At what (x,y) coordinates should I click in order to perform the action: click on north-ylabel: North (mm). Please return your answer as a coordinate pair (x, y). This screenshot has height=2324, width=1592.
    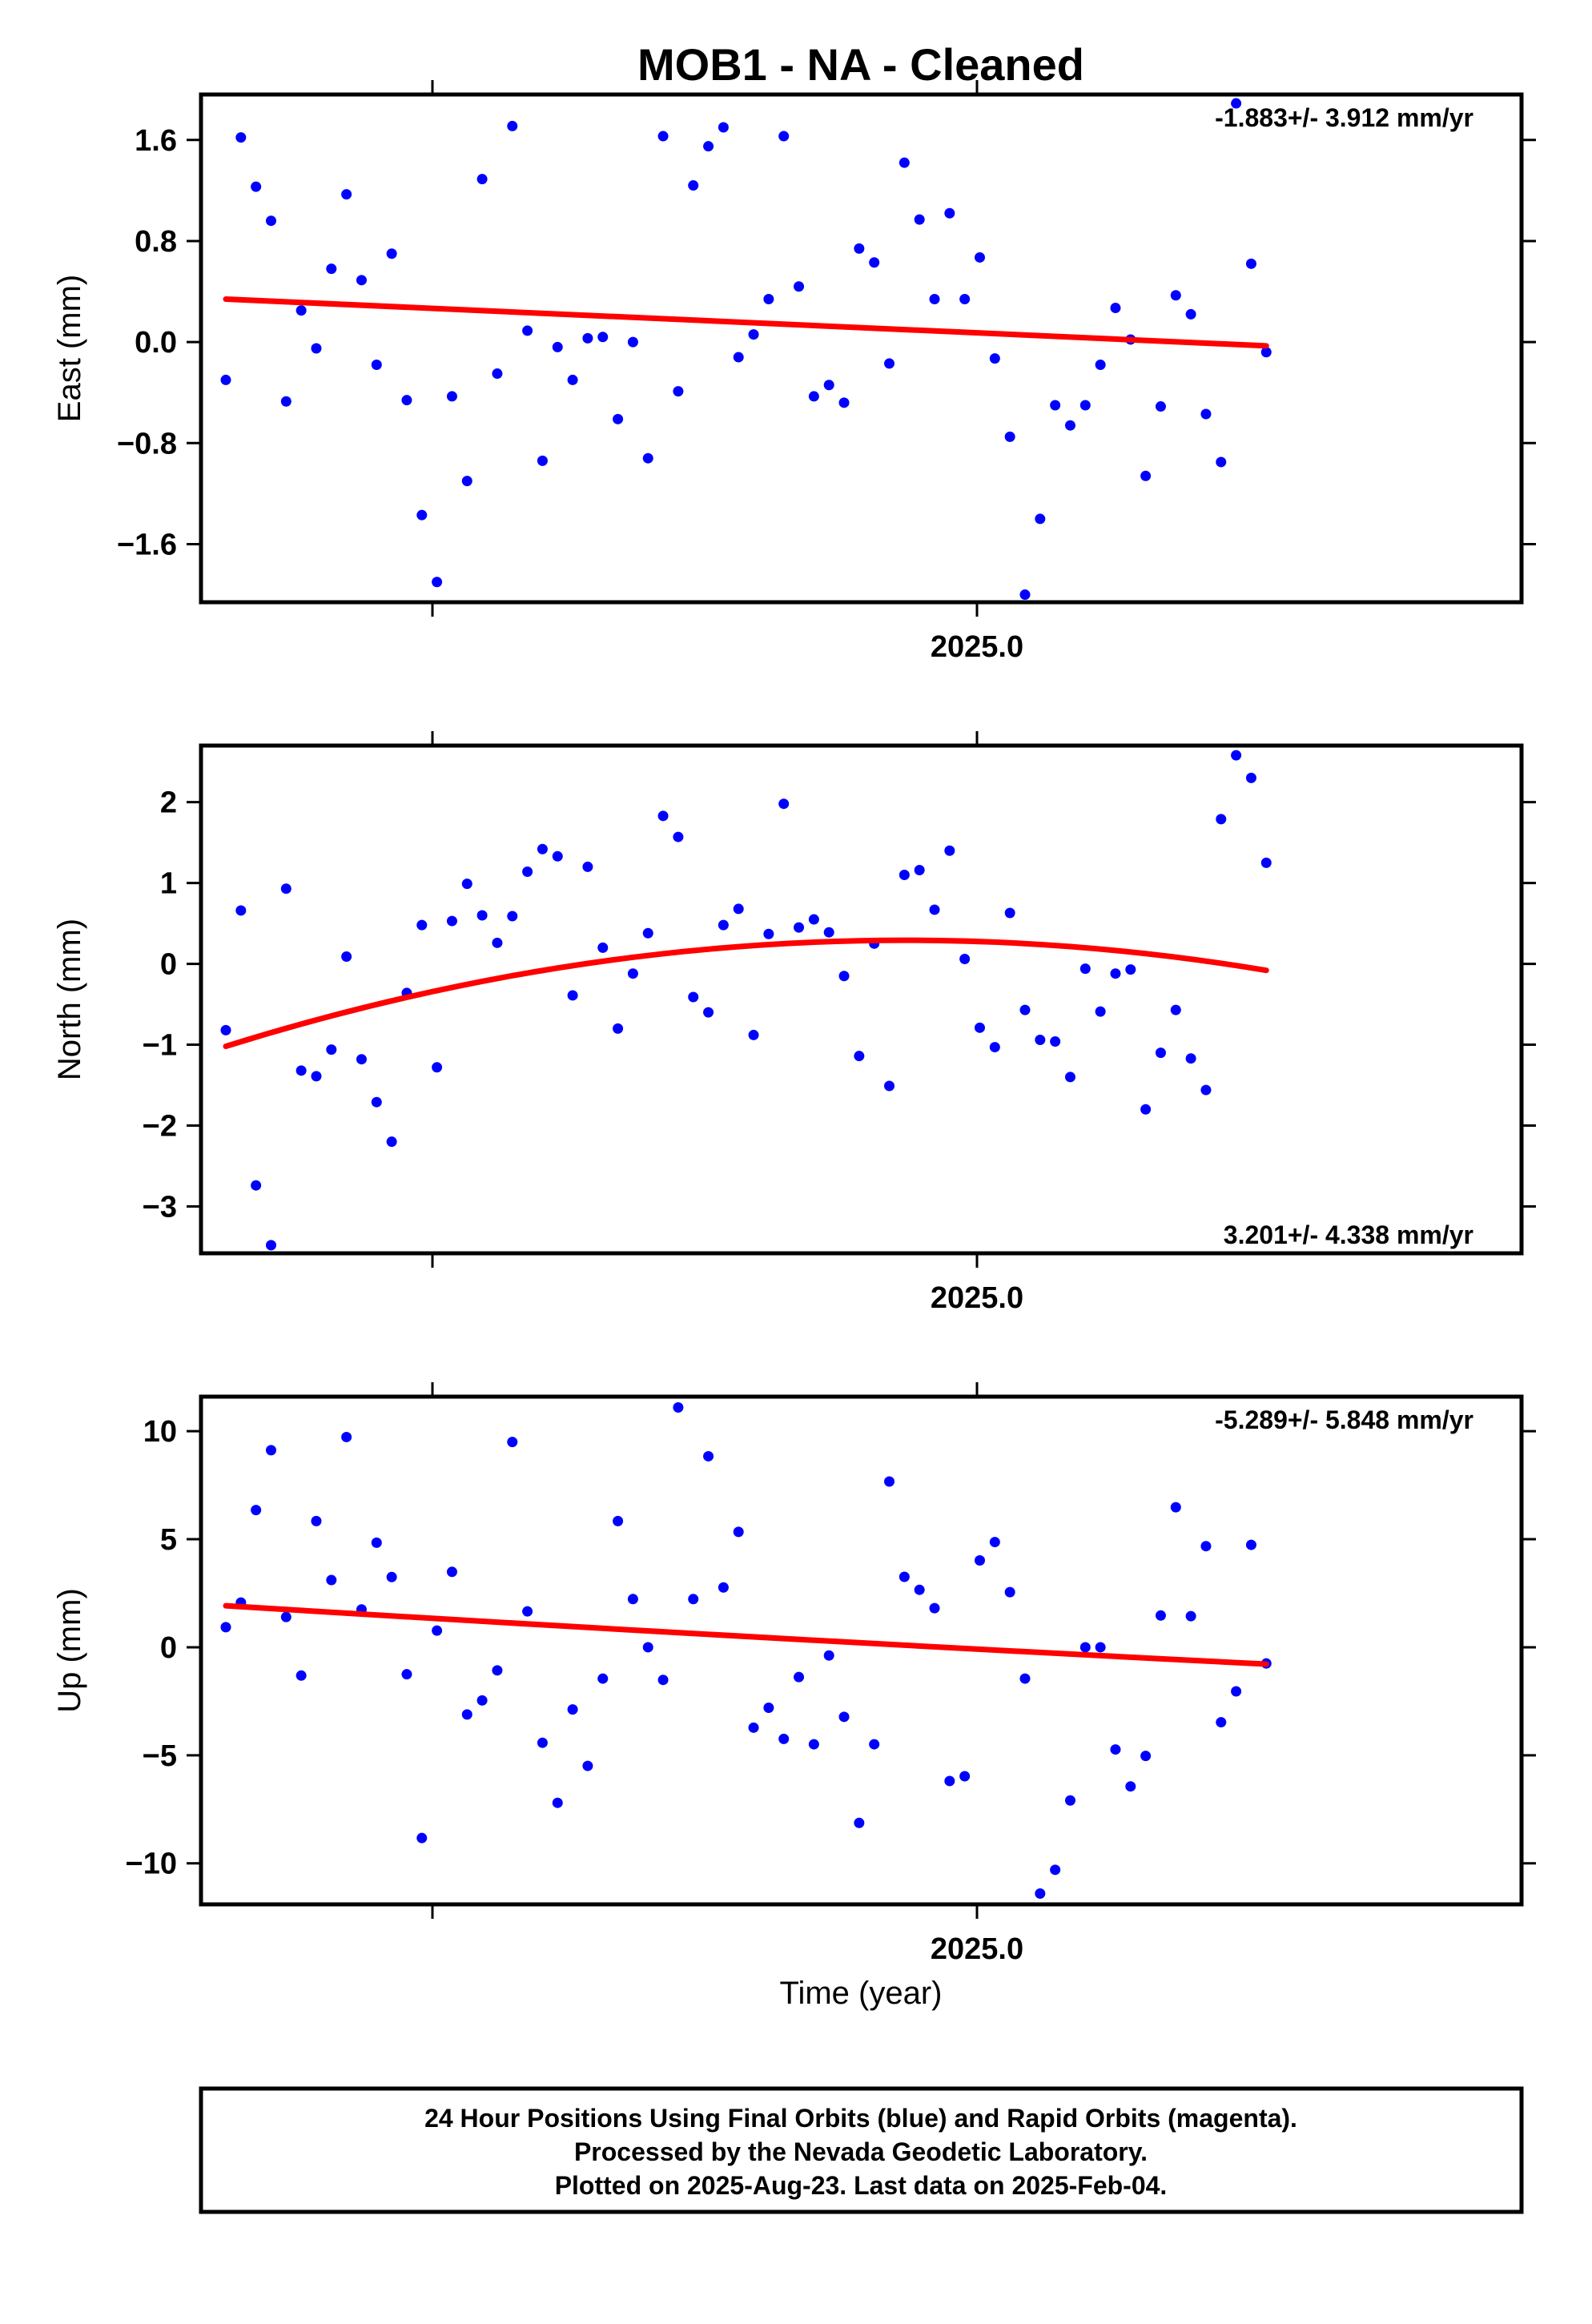
    Looking at the image, I should click on (70, 1000).